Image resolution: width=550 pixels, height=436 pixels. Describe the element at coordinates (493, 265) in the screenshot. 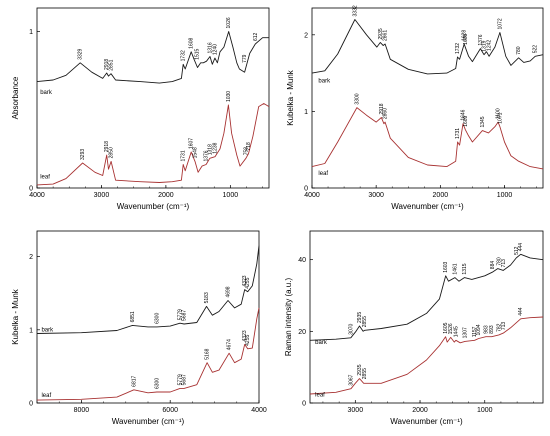

I see `peak-annotation: 884` at that location.